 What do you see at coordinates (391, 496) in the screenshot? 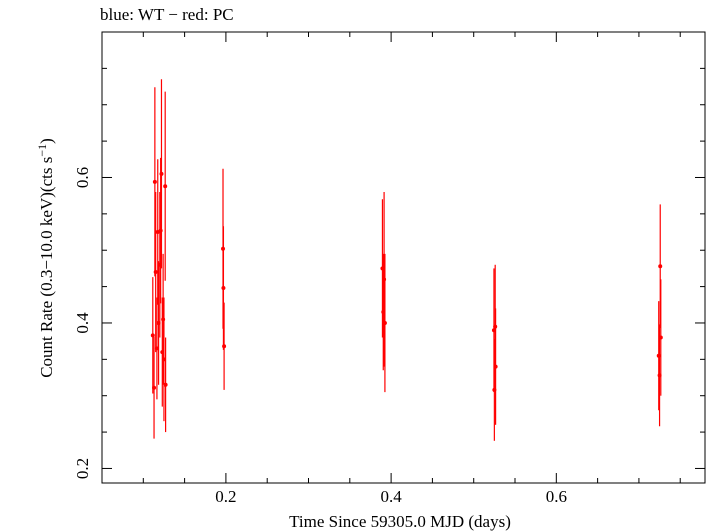
I see `x-tick-label: 0.4` at bounding box center [391, 496].